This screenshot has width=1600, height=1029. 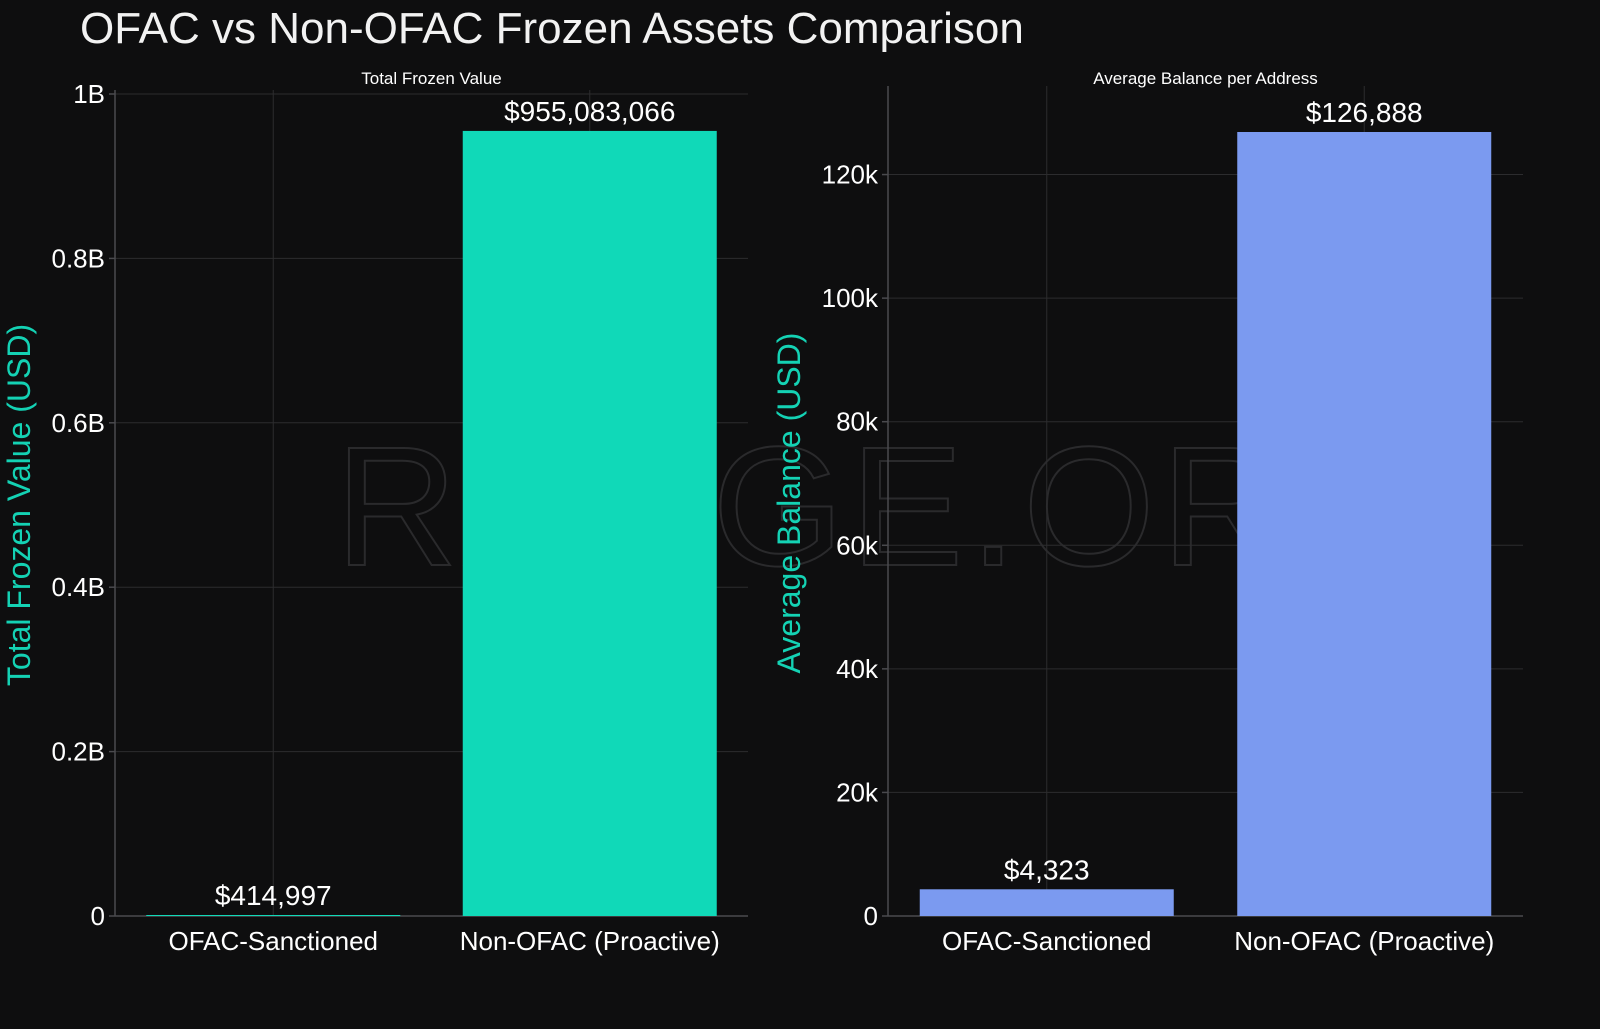 What do you see at coordinates (79, 423) in the screenshot?
I see `y-tick-label: 0.6B` at bounding box center [79, 423].